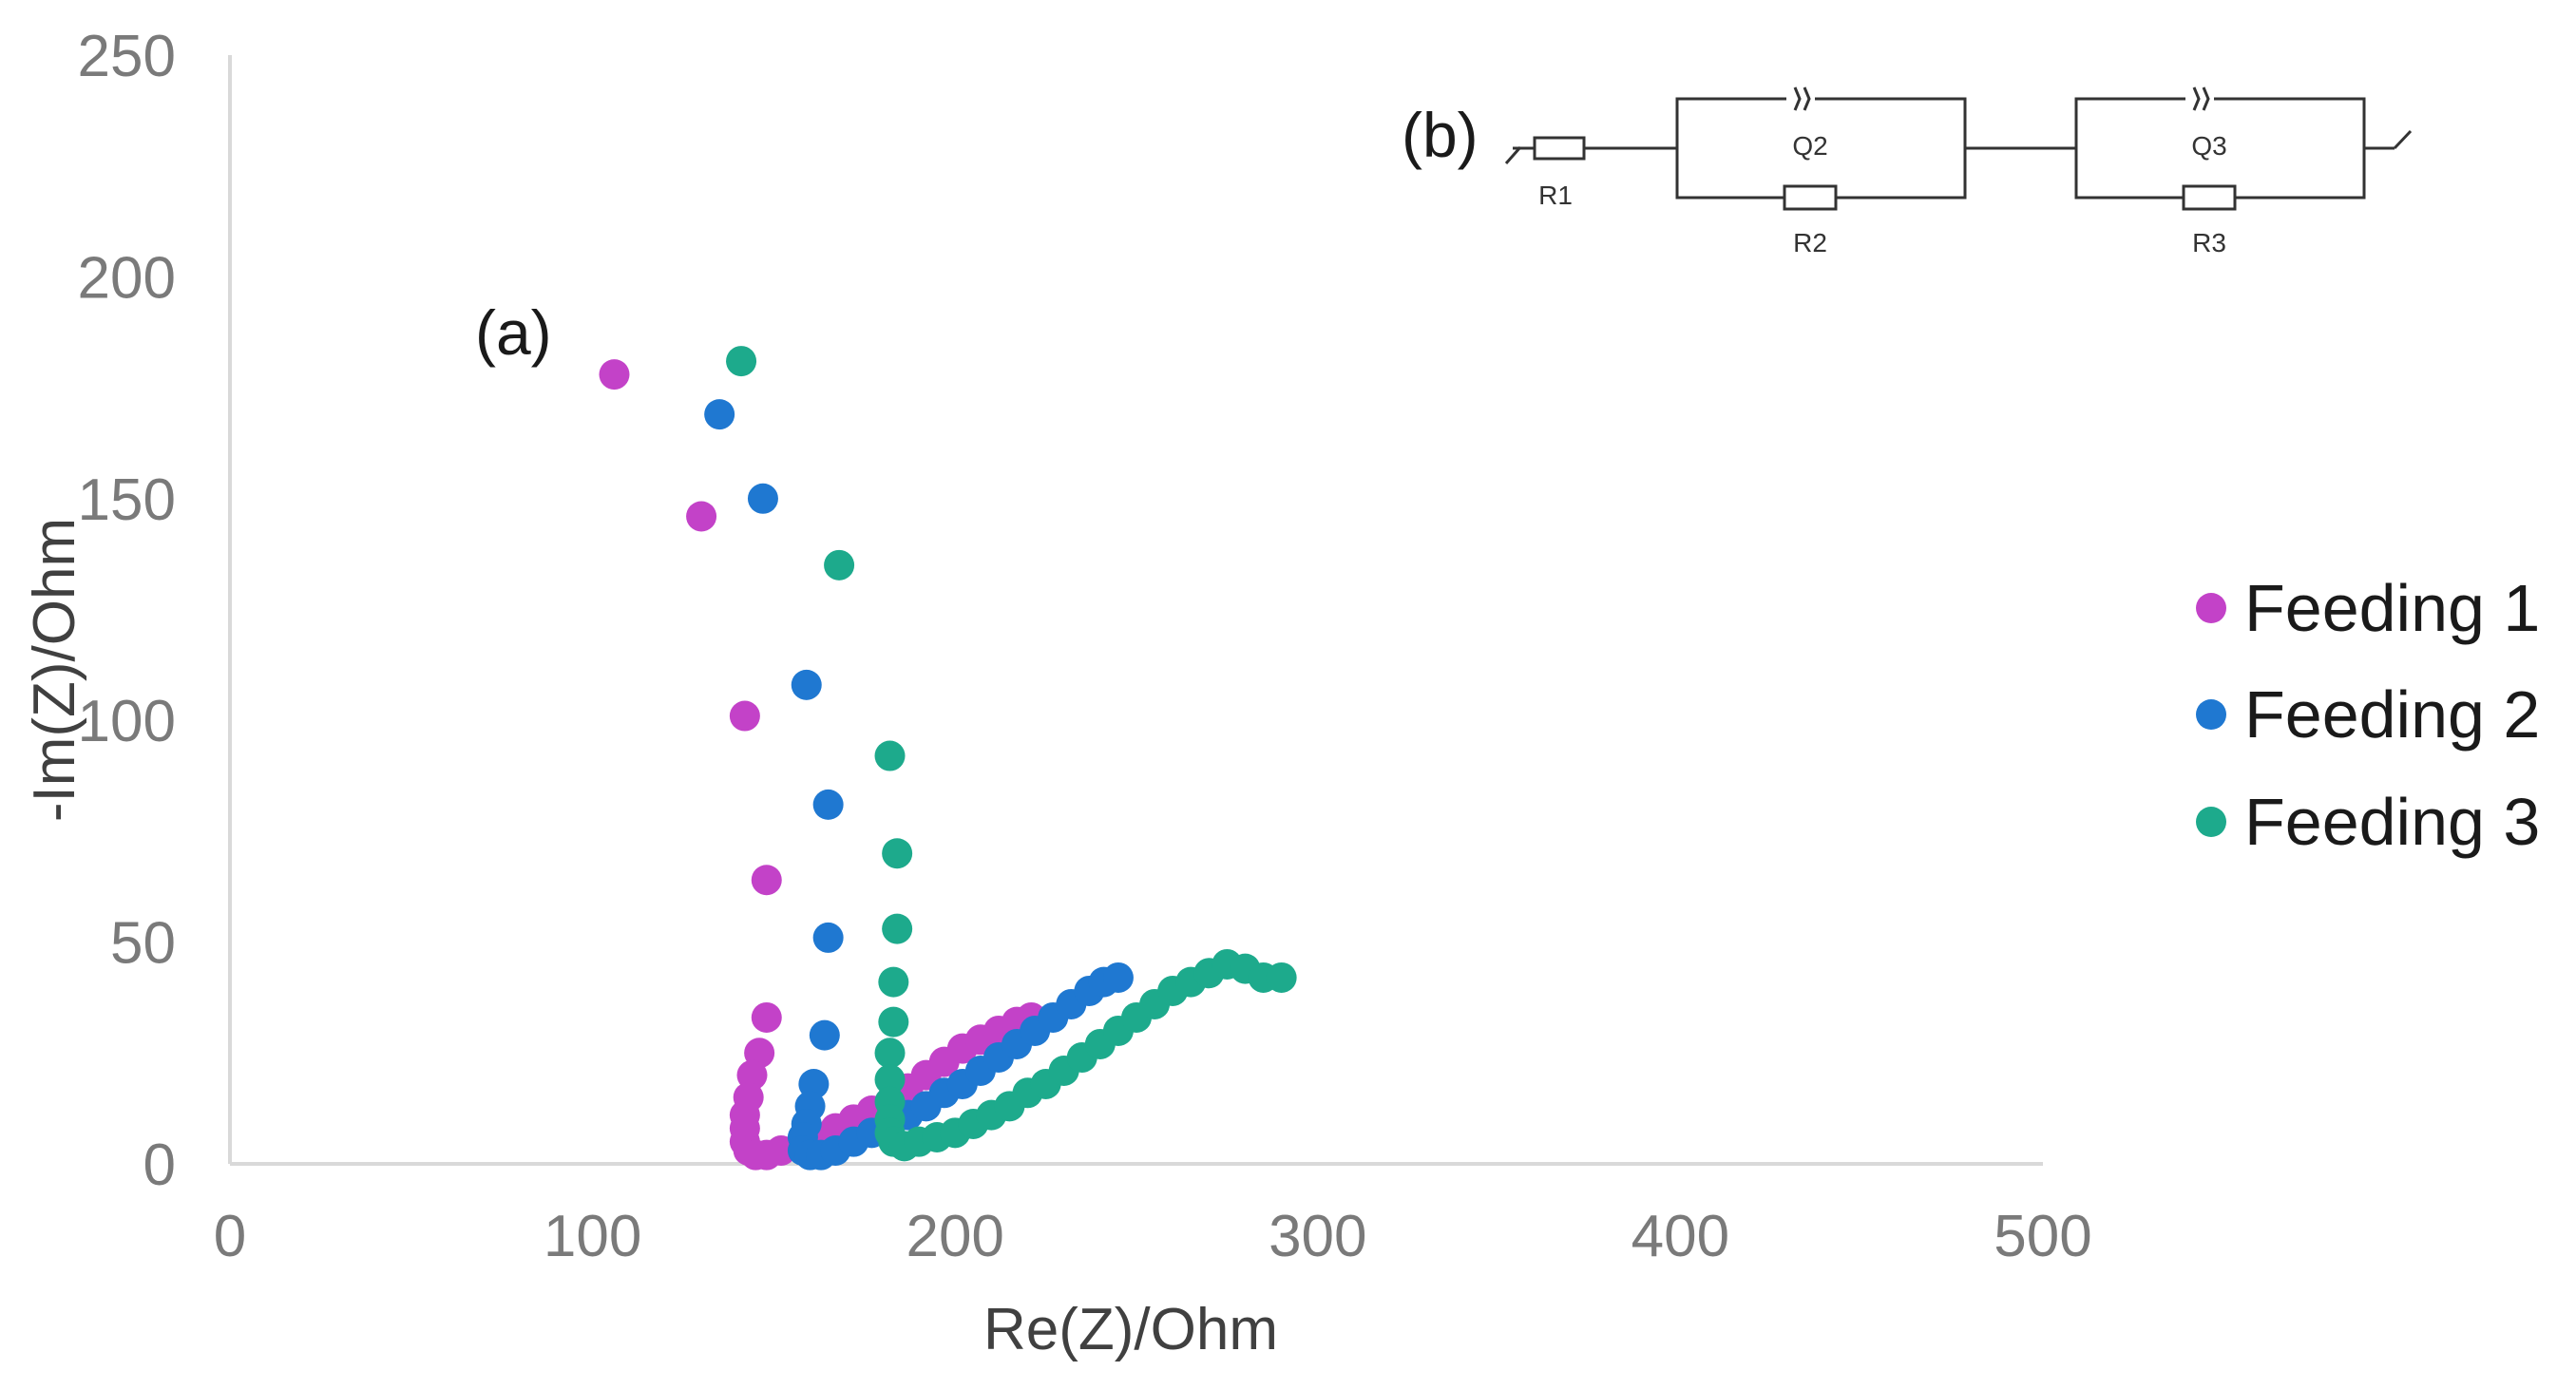 The width and height of the screenshot is (2576, 1390). What do you see at coordinates (2403, 139) in the screenshot?
I see `circuit-terminal-right` at bounding box center [2403, 139].